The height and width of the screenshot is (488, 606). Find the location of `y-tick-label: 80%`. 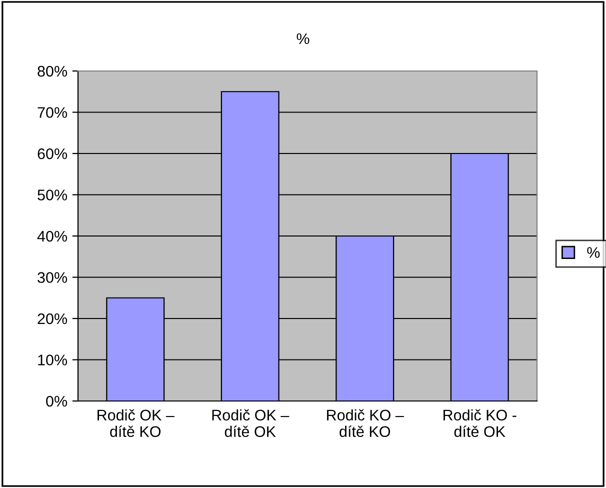

y-tick-label: 80% is located at coordinates (53, 71).